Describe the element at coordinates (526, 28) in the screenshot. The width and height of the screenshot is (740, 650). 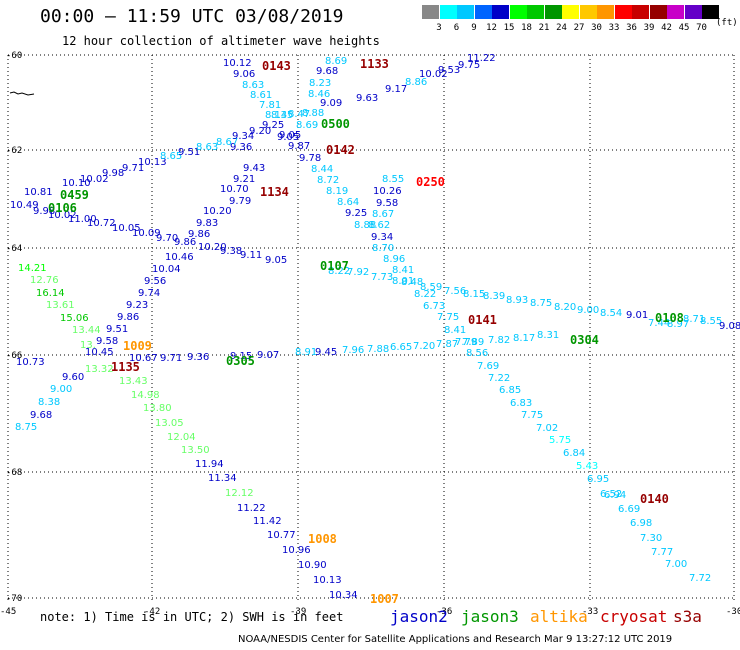
I see `scale-label: 18` at that location.